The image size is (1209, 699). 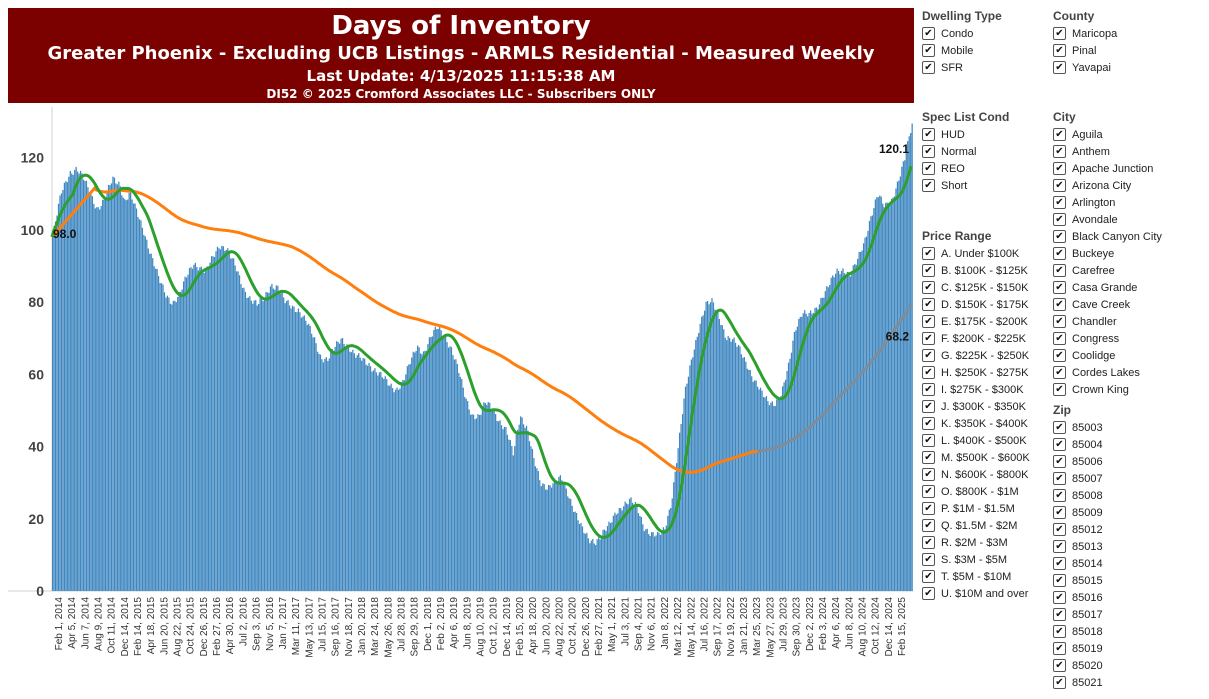 I want to click on filter-option: ✔ Arlington, so click(x=1130, y=202).